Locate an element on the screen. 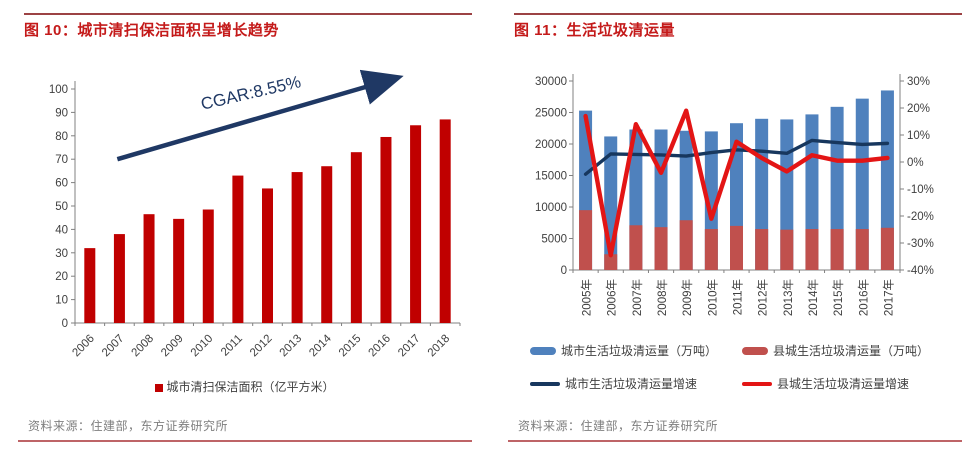 Image resolution: width=977 pixels, height=457 pixels. x-tick-label: 2016年 is located at coordinates (863, 297).